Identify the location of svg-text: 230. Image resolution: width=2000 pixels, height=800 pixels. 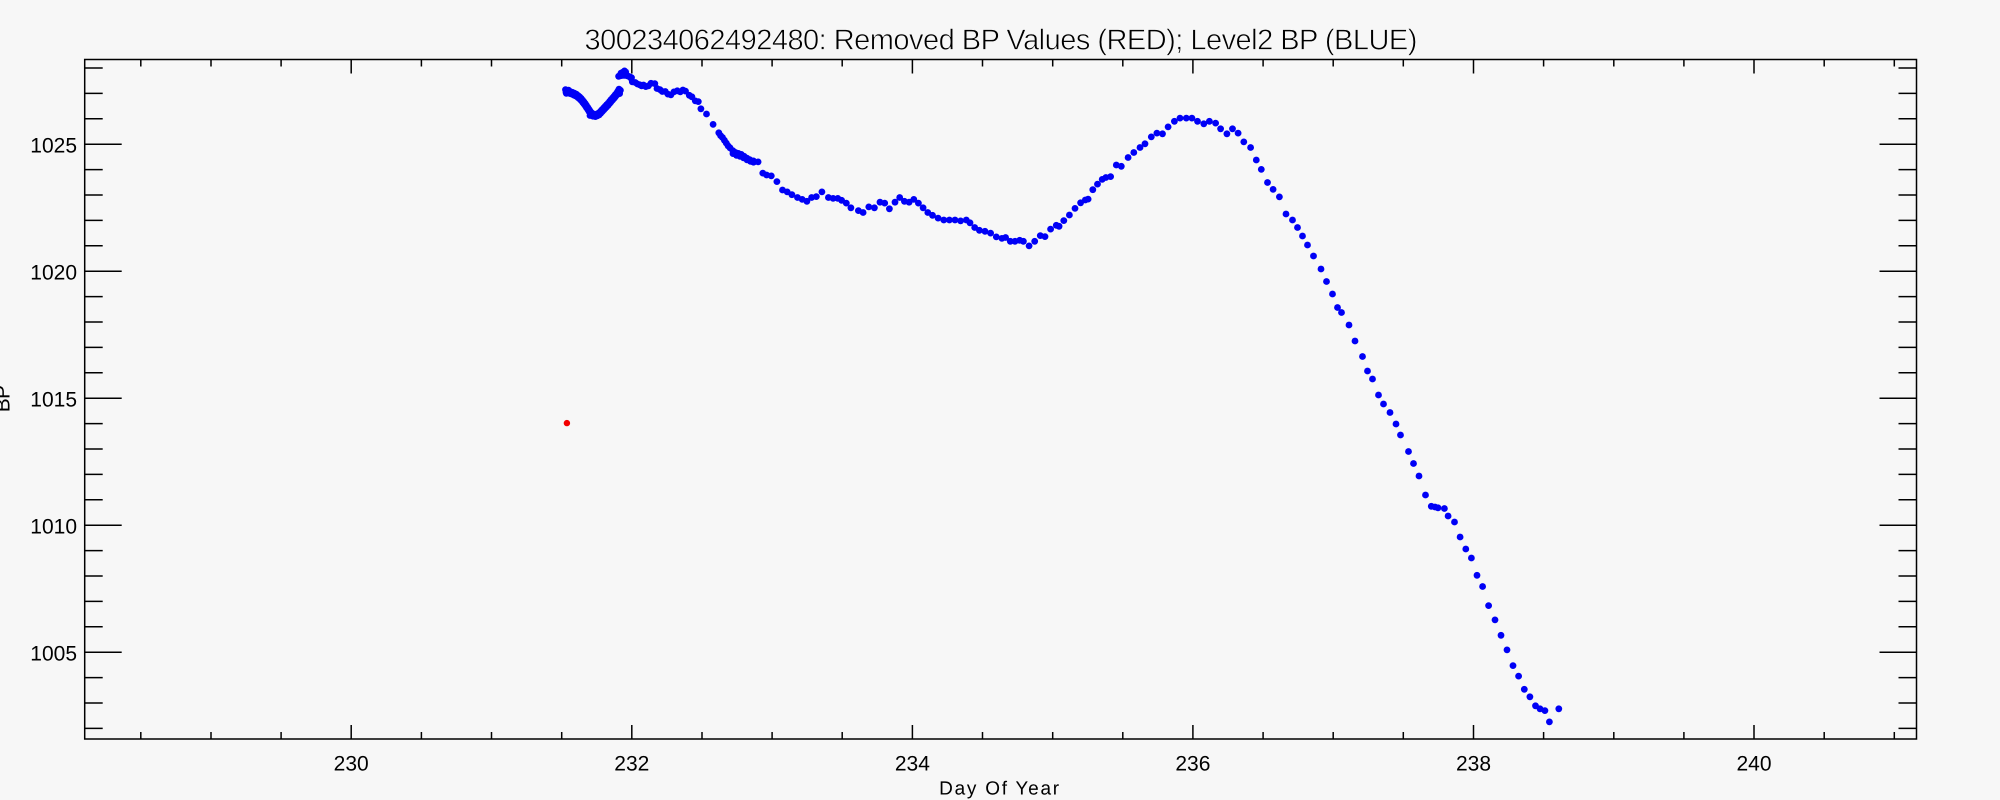
(351, 764).